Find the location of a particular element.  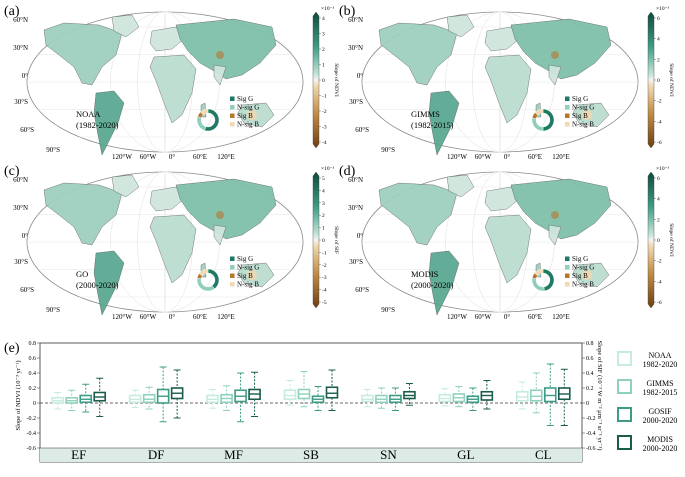

box-noaa-sn is located at coordinates (367, 398).